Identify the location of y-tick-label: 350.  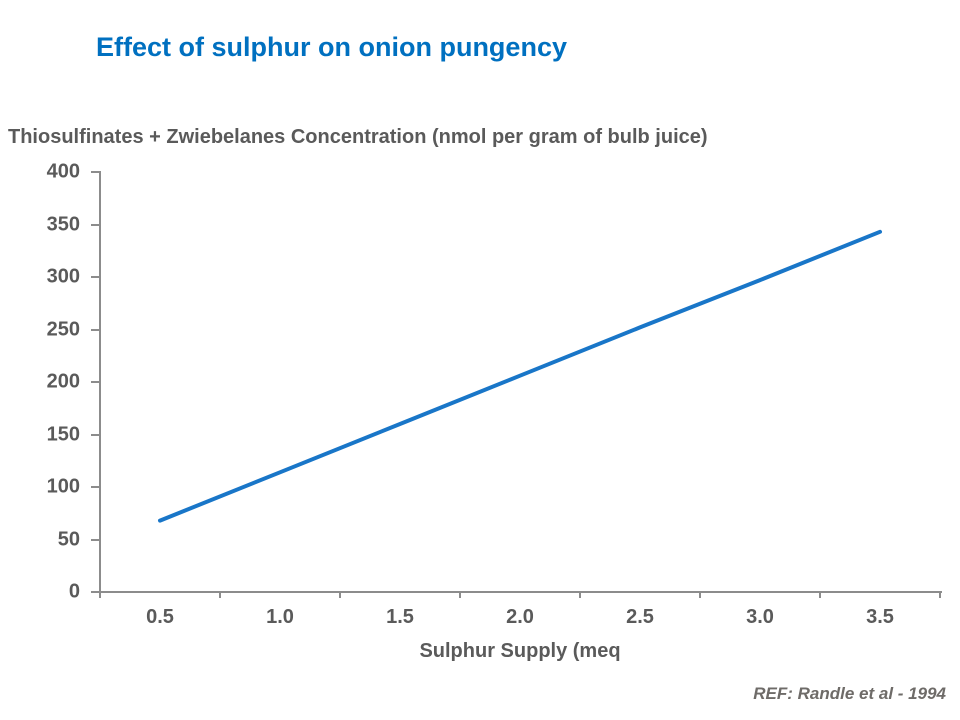
(63, 224).